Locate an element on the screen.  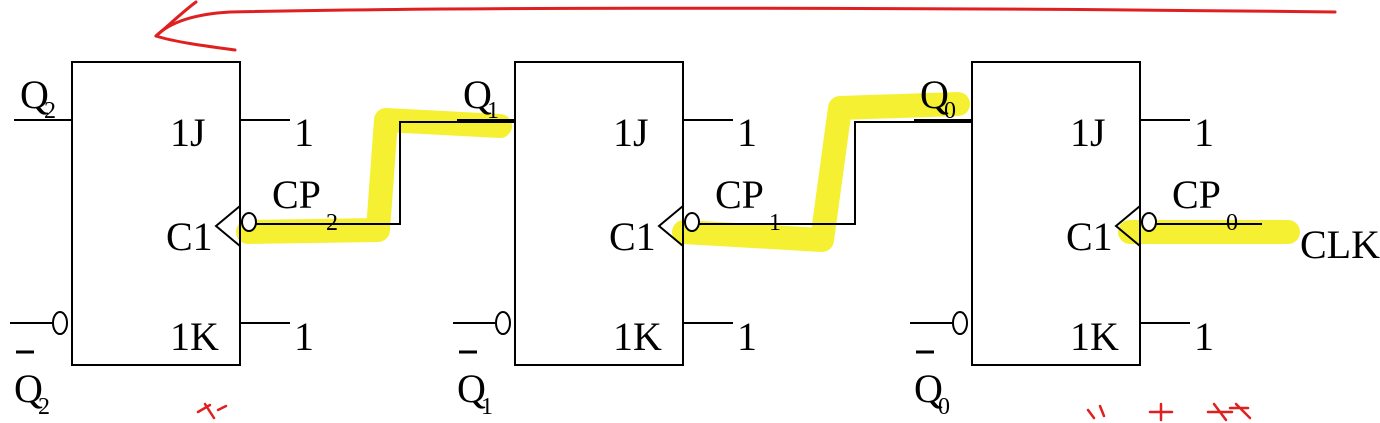
highlight-cp1-path is located at coordinates (821, 172).